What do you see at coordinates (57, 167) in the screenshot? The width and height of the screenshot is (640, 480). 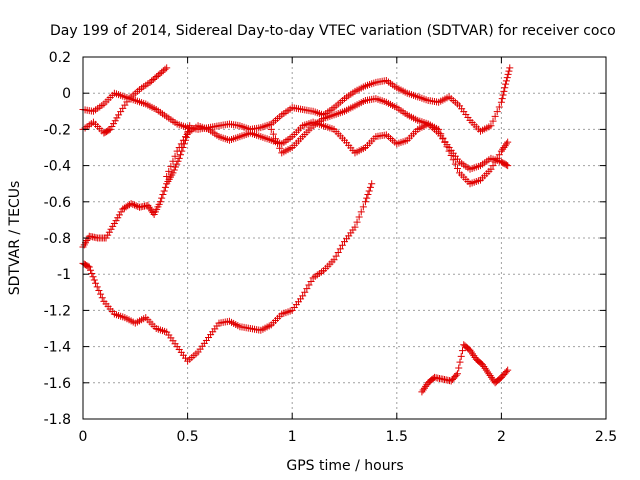 I see `y-tick-label: -0.4` at bounding box center [57, 167].